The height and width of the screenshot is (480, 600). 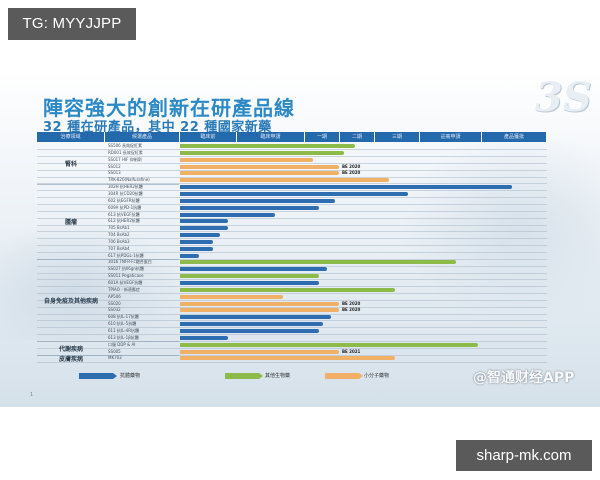 I want to click on table-header, so click(x=292, y=137).